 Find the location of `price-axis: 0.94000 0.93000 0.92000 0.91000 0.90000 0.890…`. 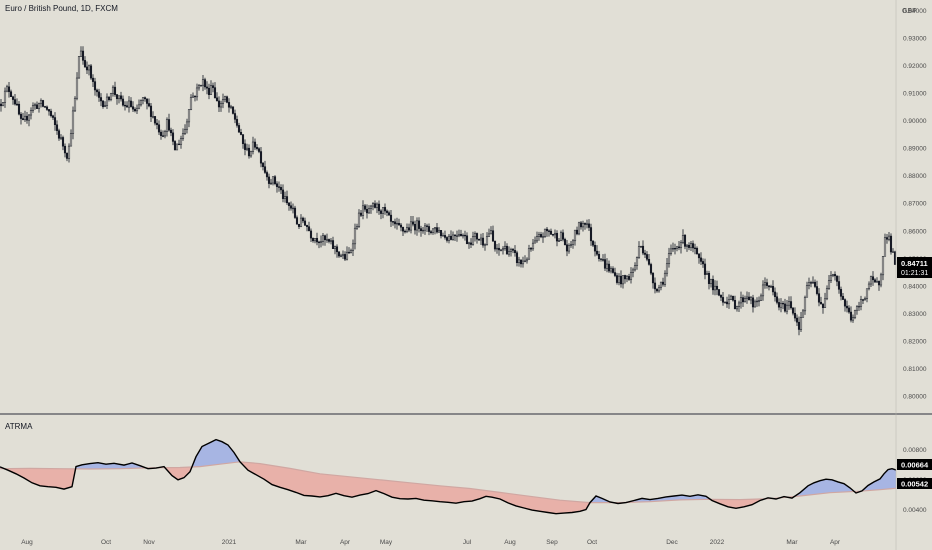

price-axis: 0.94000 0.93000 0.92000 0.91000 0.90000 0.890… is located at coordinates (915, 204).